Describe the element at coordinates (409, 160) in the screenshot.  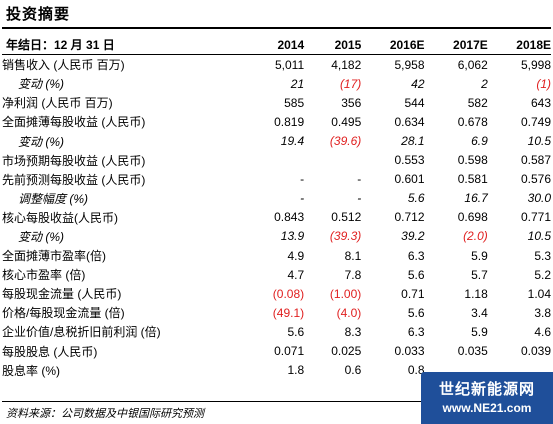
I see `value-cell: 0.553` at that location.